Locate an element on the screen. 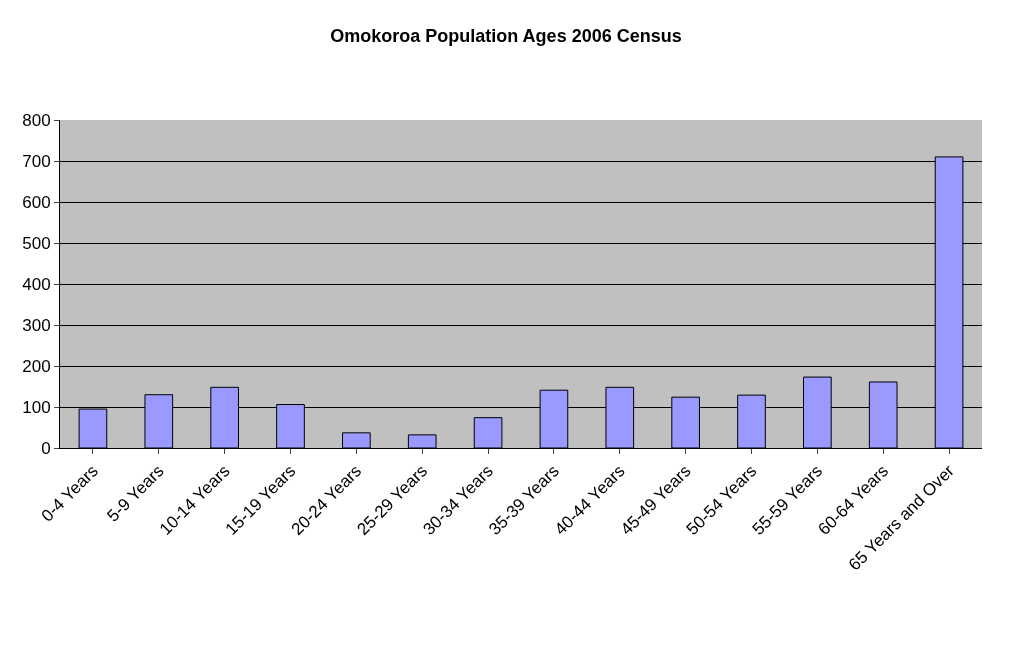 This screenshot has width=1012, height=648. y-tick-label: 0 is located at coordinates (46, 448).